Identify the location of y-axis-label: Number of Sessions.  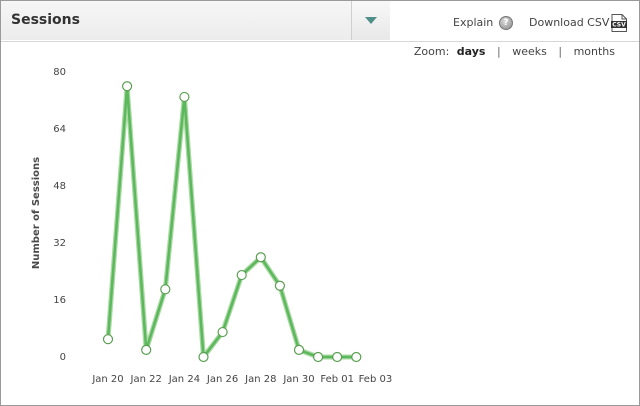
(36, 213).